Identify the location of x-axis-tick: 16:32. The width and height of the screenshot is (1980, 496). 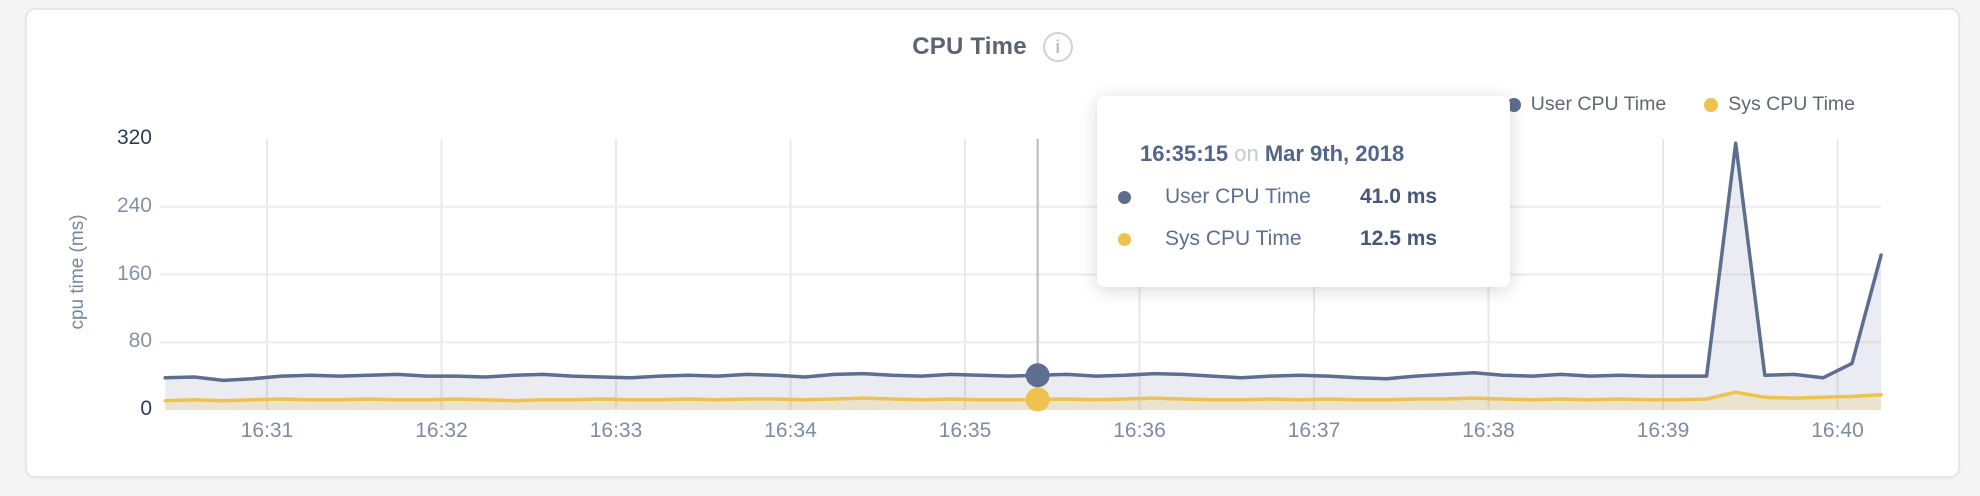
(441, 430).